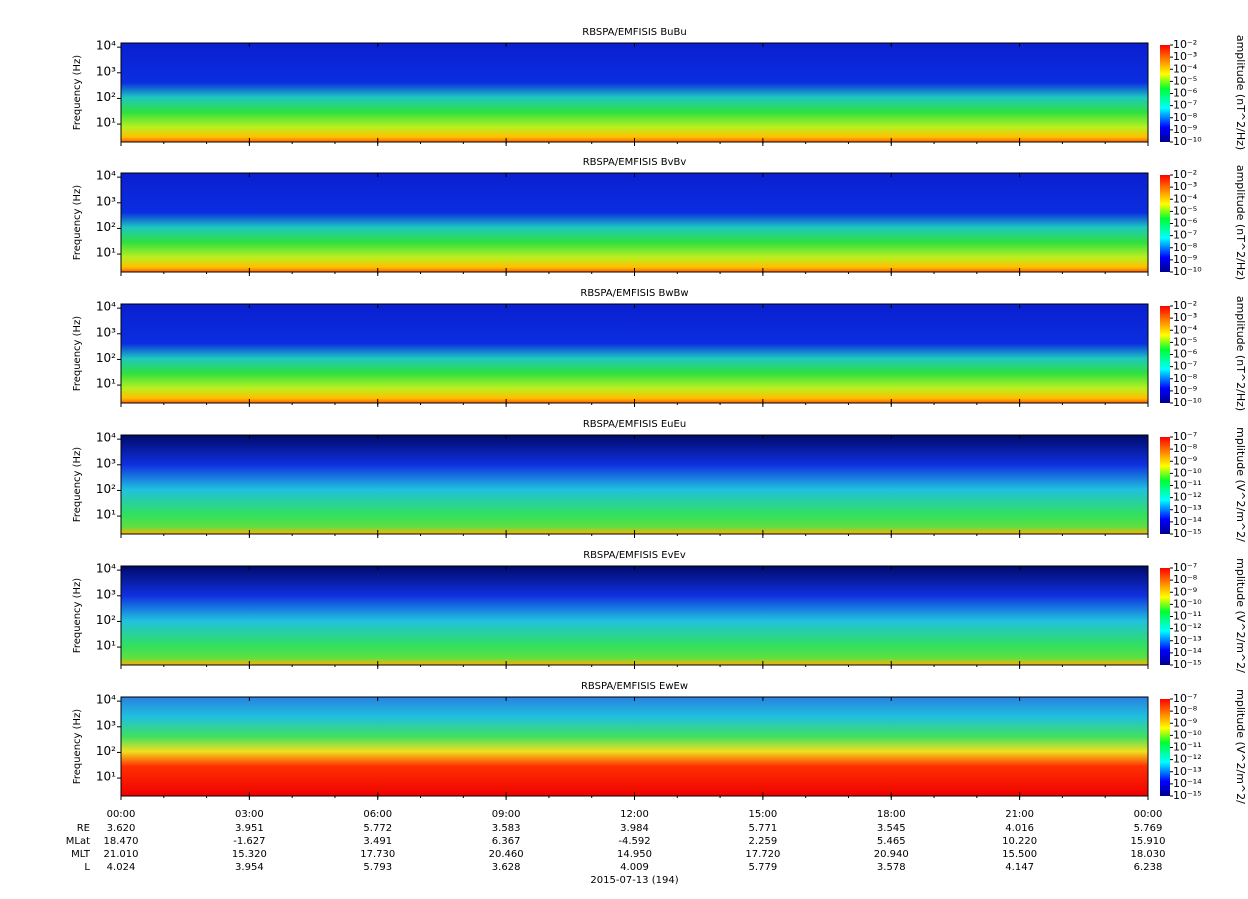 This screenshot has width=1248, height=899. Describe the element at coordinates (87, 867) in the screenshot. I see `ephemeris-name: L` at that location.